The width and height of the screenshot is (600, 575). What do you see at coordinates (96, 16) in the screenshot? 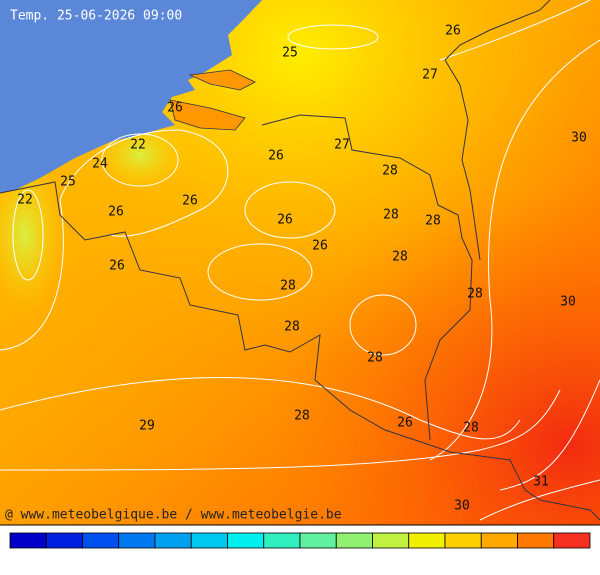
I see `map-title: Temp. 25-06-2026 09:00` at bounding box center [96, 16].